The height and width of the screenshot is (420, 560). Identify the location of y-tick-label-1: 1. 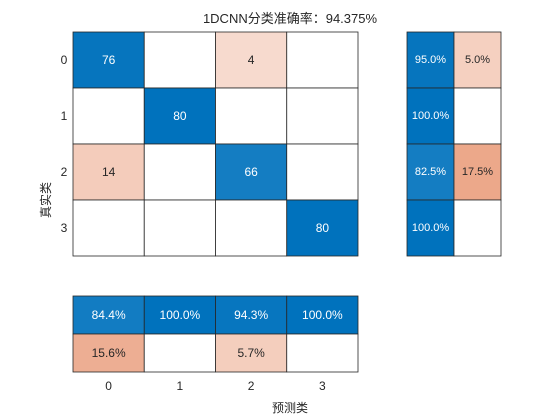
(64, 116).